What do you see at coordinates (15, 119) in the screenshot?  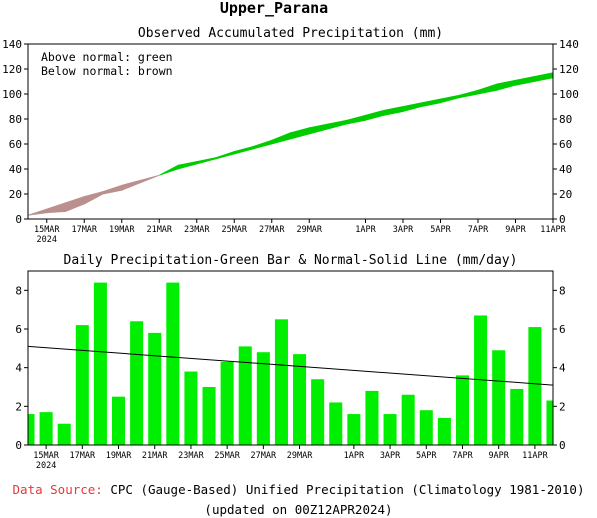 I see `accum-ytick-label-left: 80` at bounding box center [15, 119].